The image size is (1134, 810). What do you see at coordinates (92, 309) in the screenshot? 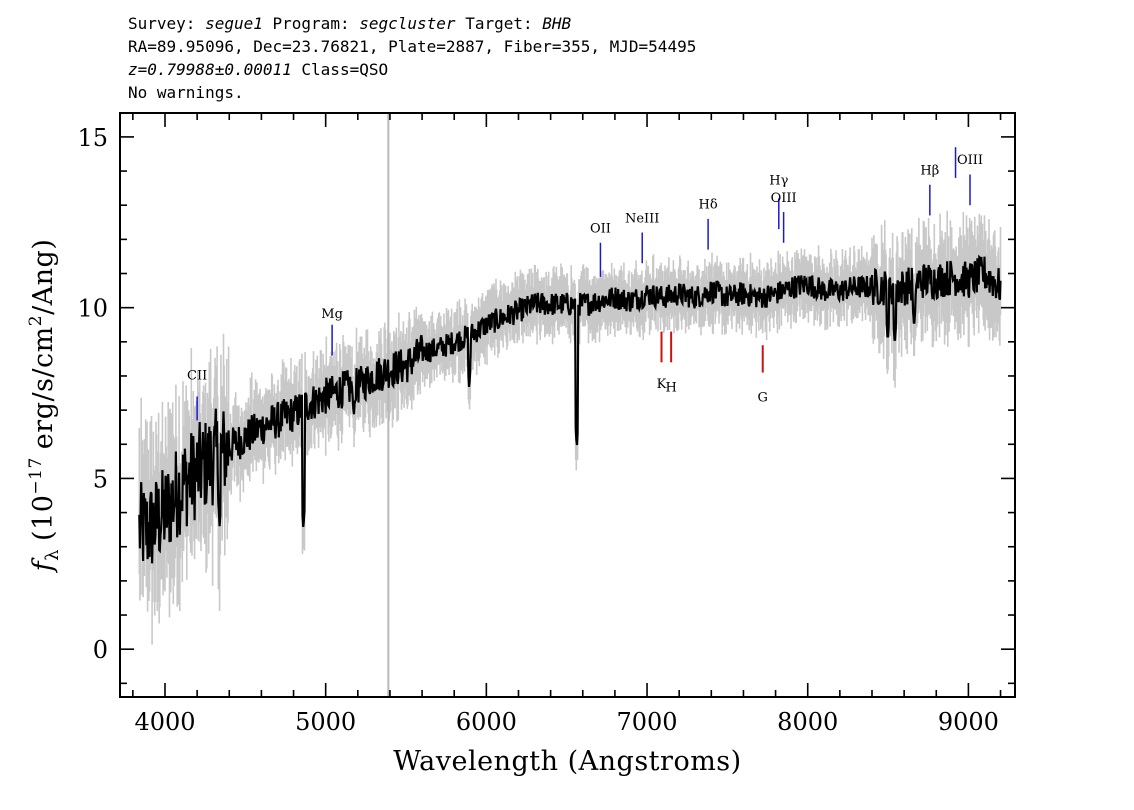
I see `y-tick-label: 10` at bounding box center [92, 309].